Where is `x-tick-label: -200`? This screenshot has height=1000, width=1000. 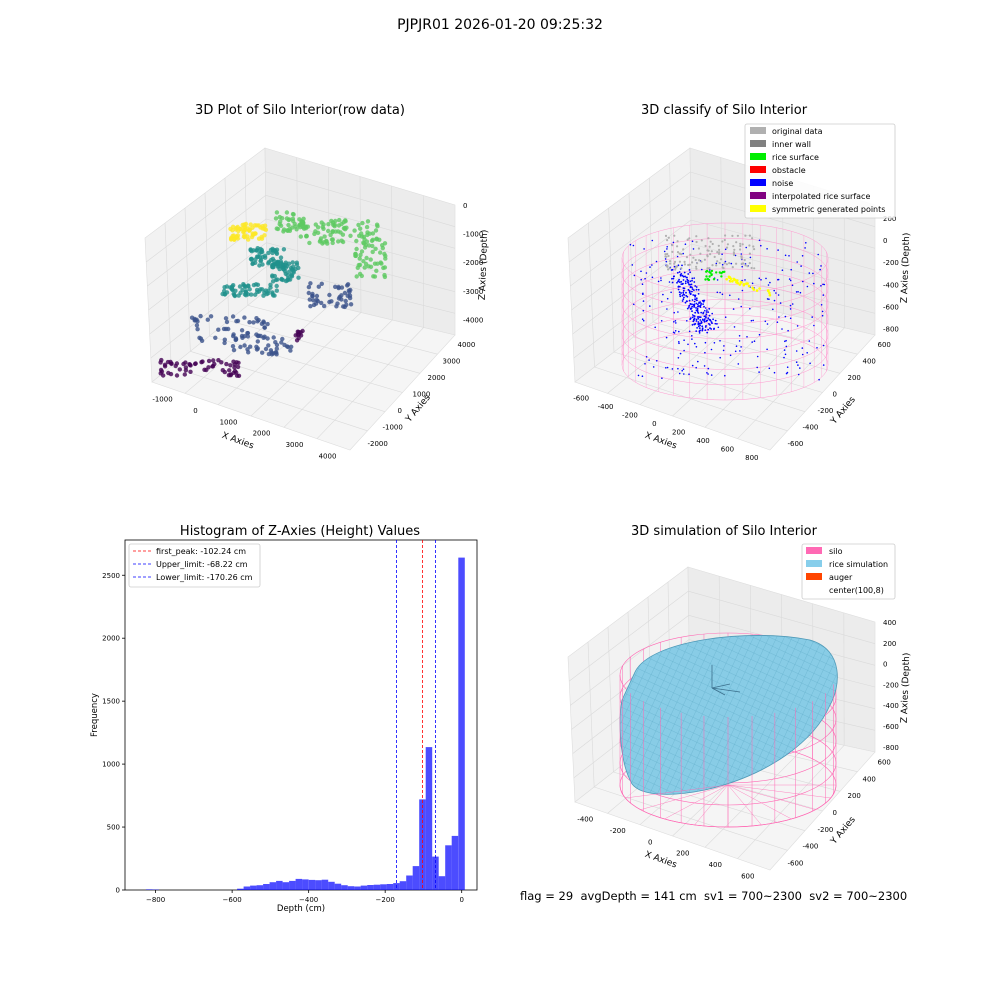
x-tick-label: -200 is located at coordinates (618, 831).